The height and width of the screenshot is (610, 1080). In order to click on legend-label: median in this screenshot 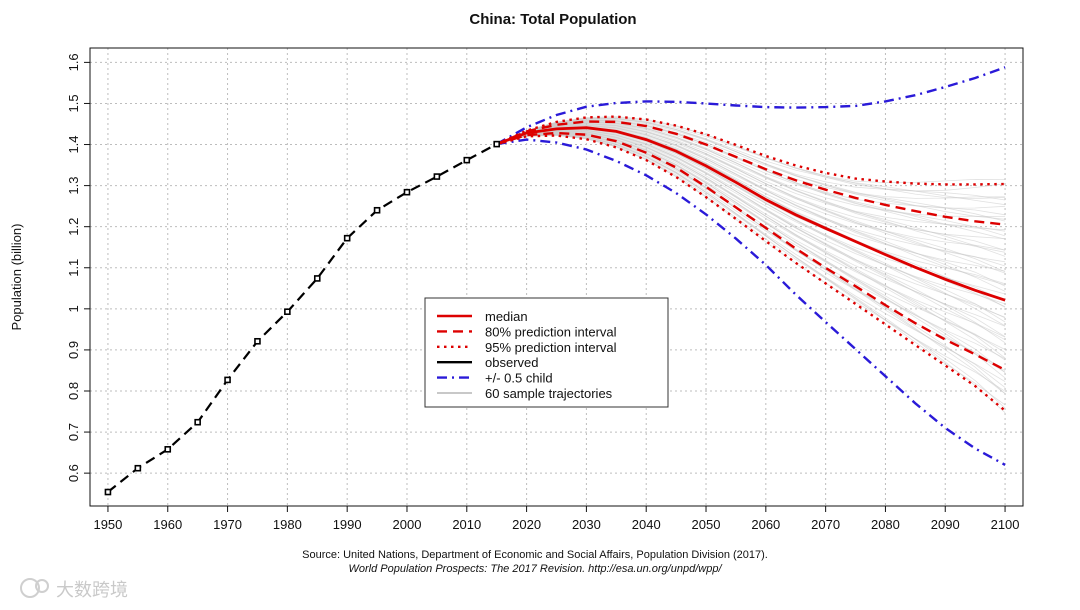, I will do `click(506, 316)`.